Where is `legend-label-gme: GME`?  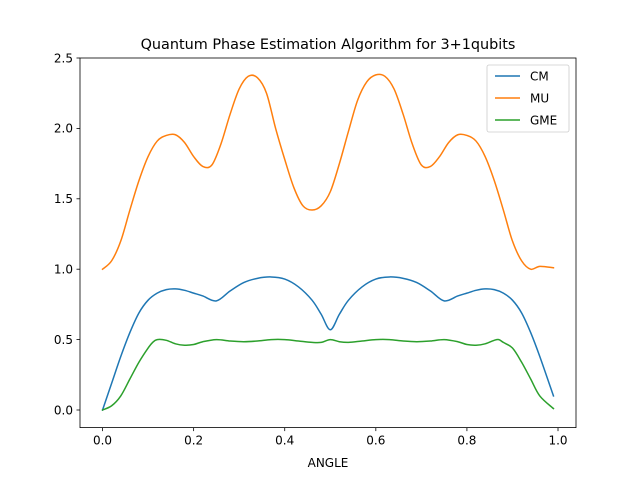 legend-label-gme: GME is located at coordinates (543, 120).